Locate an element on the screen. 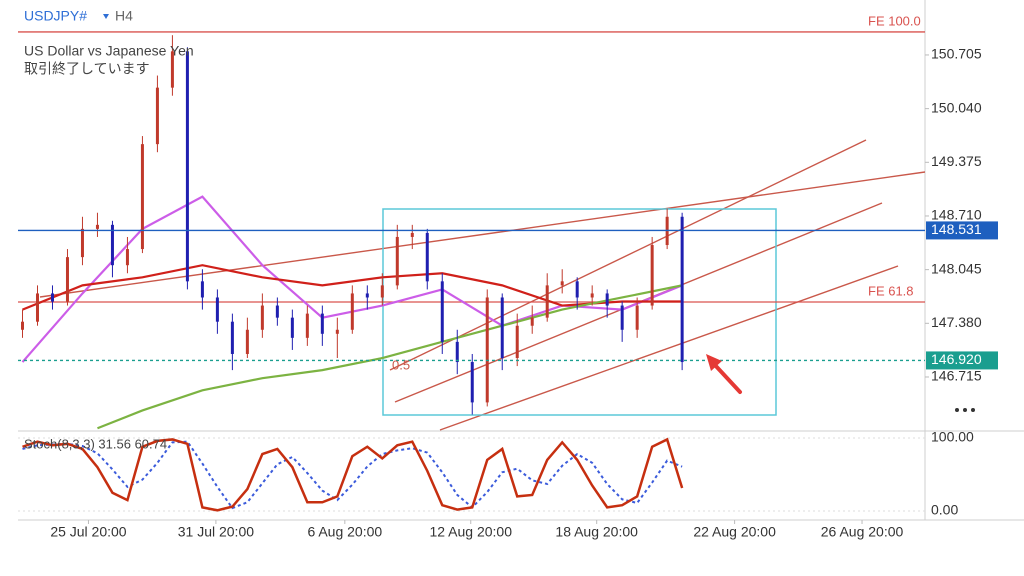 This screenshot has width=1024, height=576. y-tick-label: 150.705 is located at coordinates (956, 54).